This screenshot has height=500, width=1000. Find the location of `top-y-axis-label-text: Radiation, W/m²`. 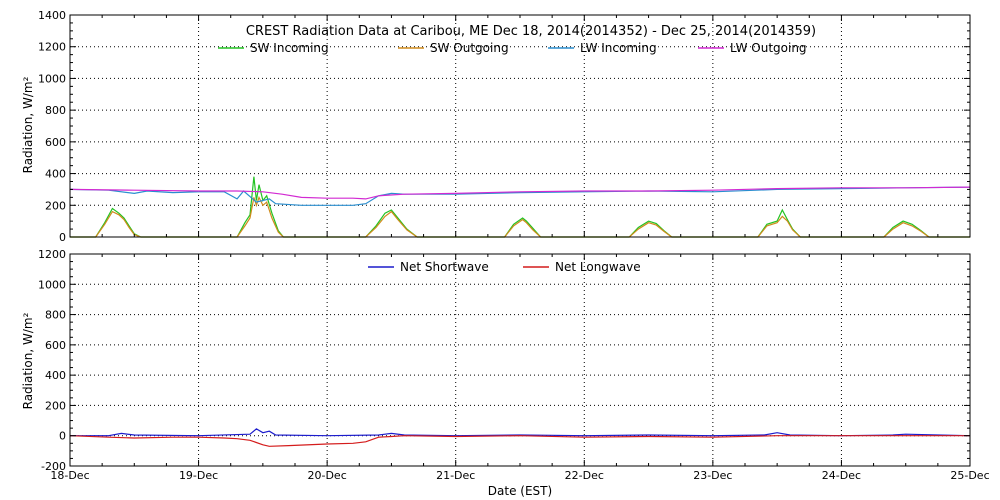

top-y-axis-label-text: Radiation, W/m² is located at coordinates (28, 124).